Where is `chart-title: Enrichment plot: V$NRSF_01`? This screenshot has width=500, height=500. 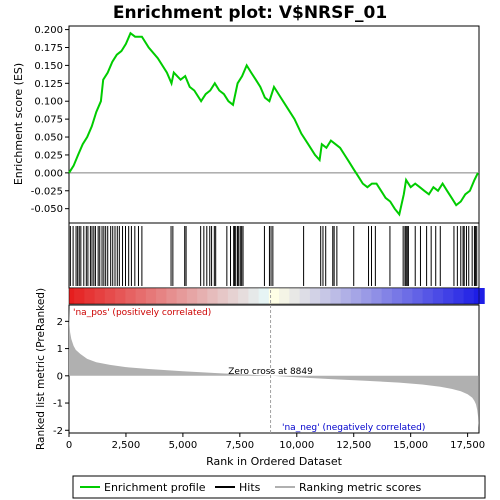
chart-title: Enrichment plot: V$NRSF_01 is located at coordinates (250, 13).